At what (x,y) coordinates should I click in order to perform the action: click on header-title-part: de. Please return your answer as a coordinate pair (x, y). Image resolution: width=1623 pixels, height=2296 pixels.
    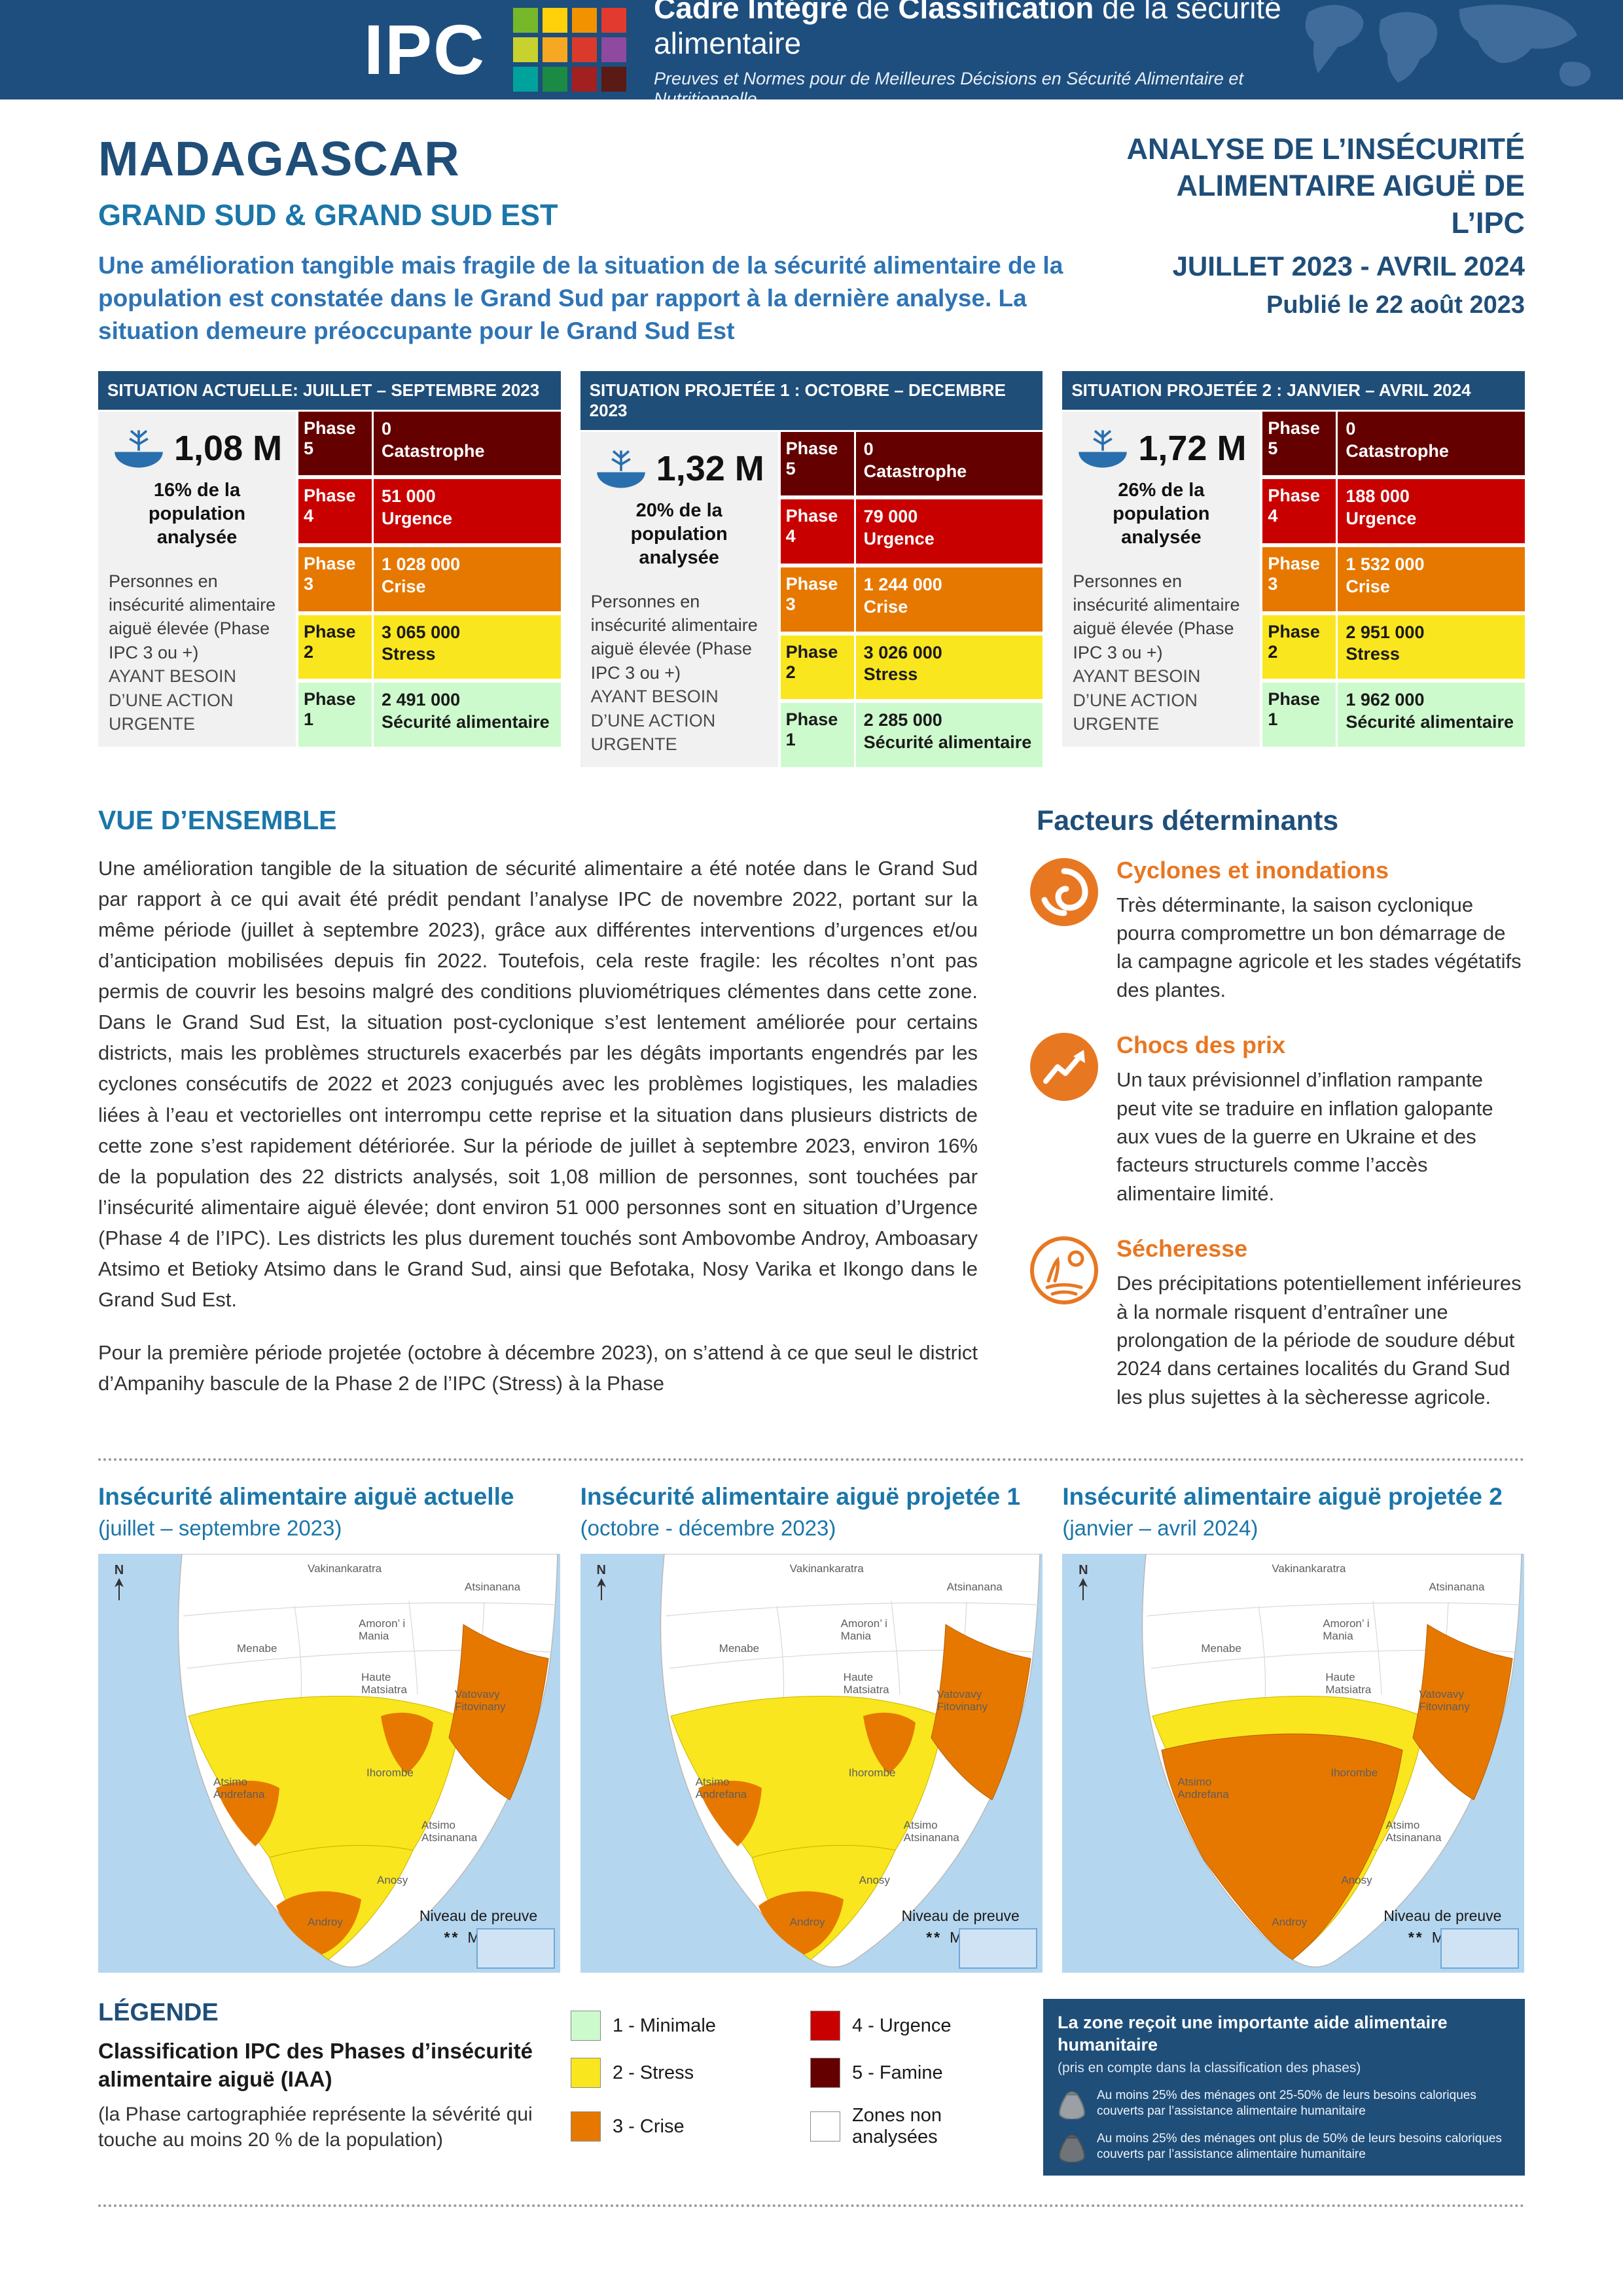
    Looking at the image, I should click on (873, 12).